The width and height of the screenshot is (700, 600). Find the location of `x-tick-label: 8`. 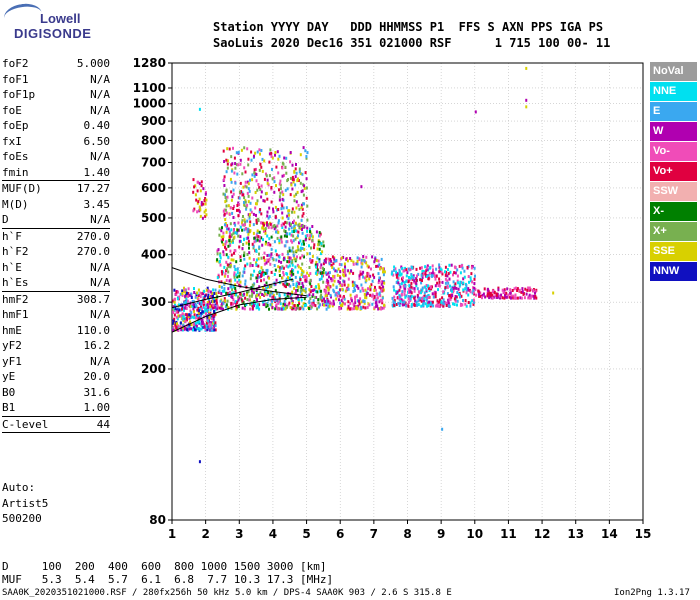

x-tick-label: 8 is located at coordinates (407, 534).